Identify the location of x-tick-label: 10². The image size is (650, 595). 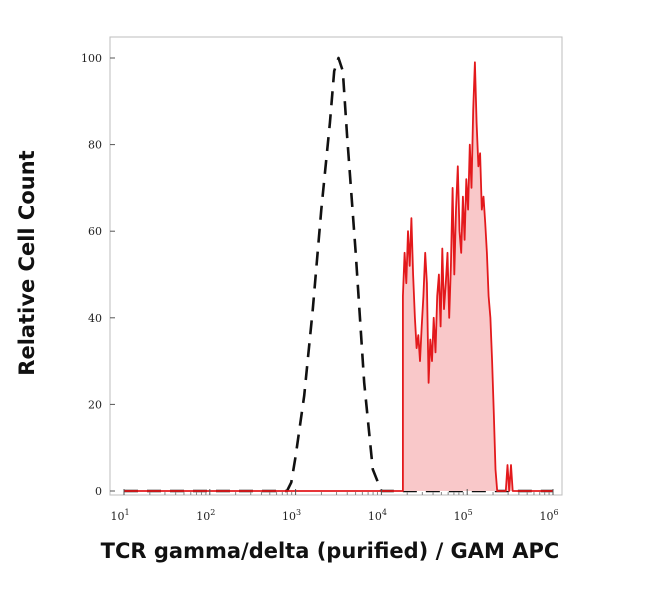
(205, 515).